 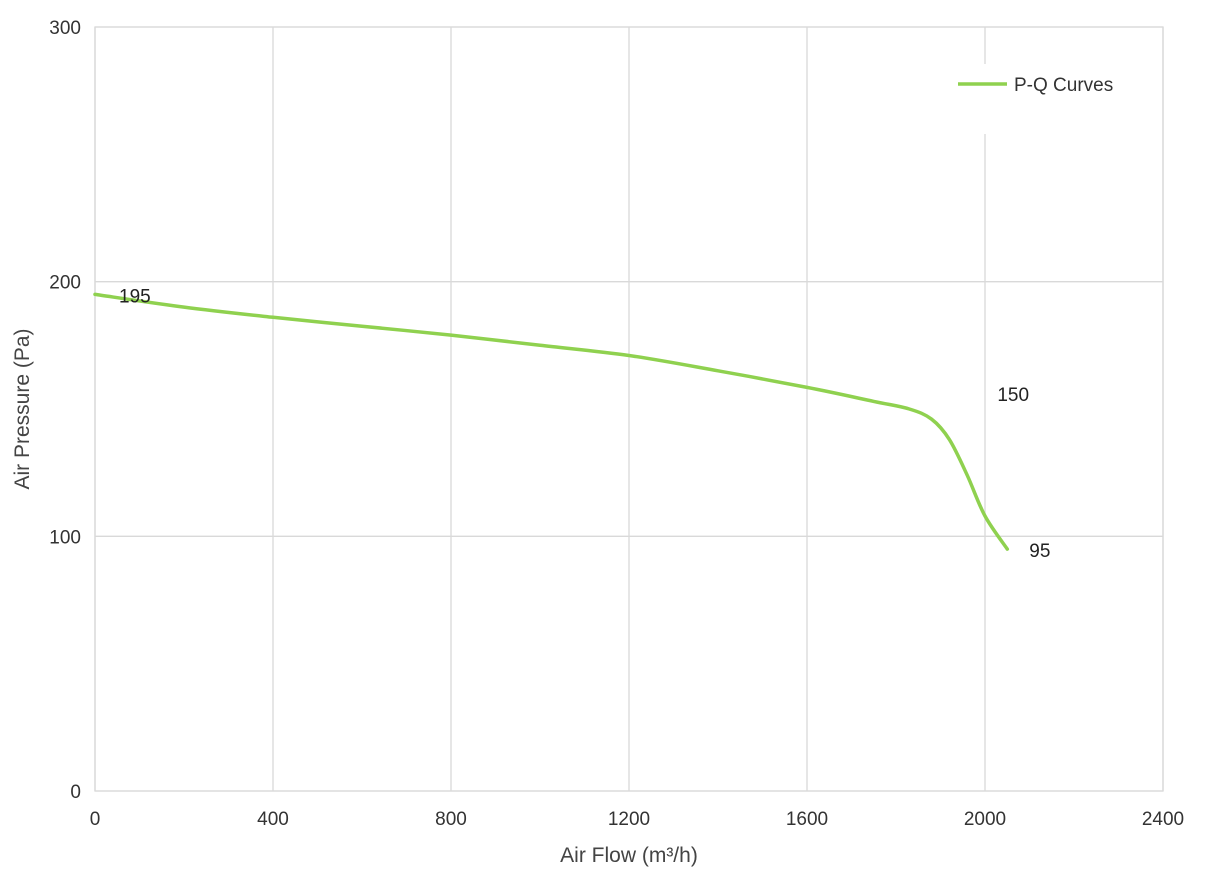 What do you see at coordinates (65, 283) in the screenshot?
I see `y-tick-label: 200` at bounding box center [65, 283].